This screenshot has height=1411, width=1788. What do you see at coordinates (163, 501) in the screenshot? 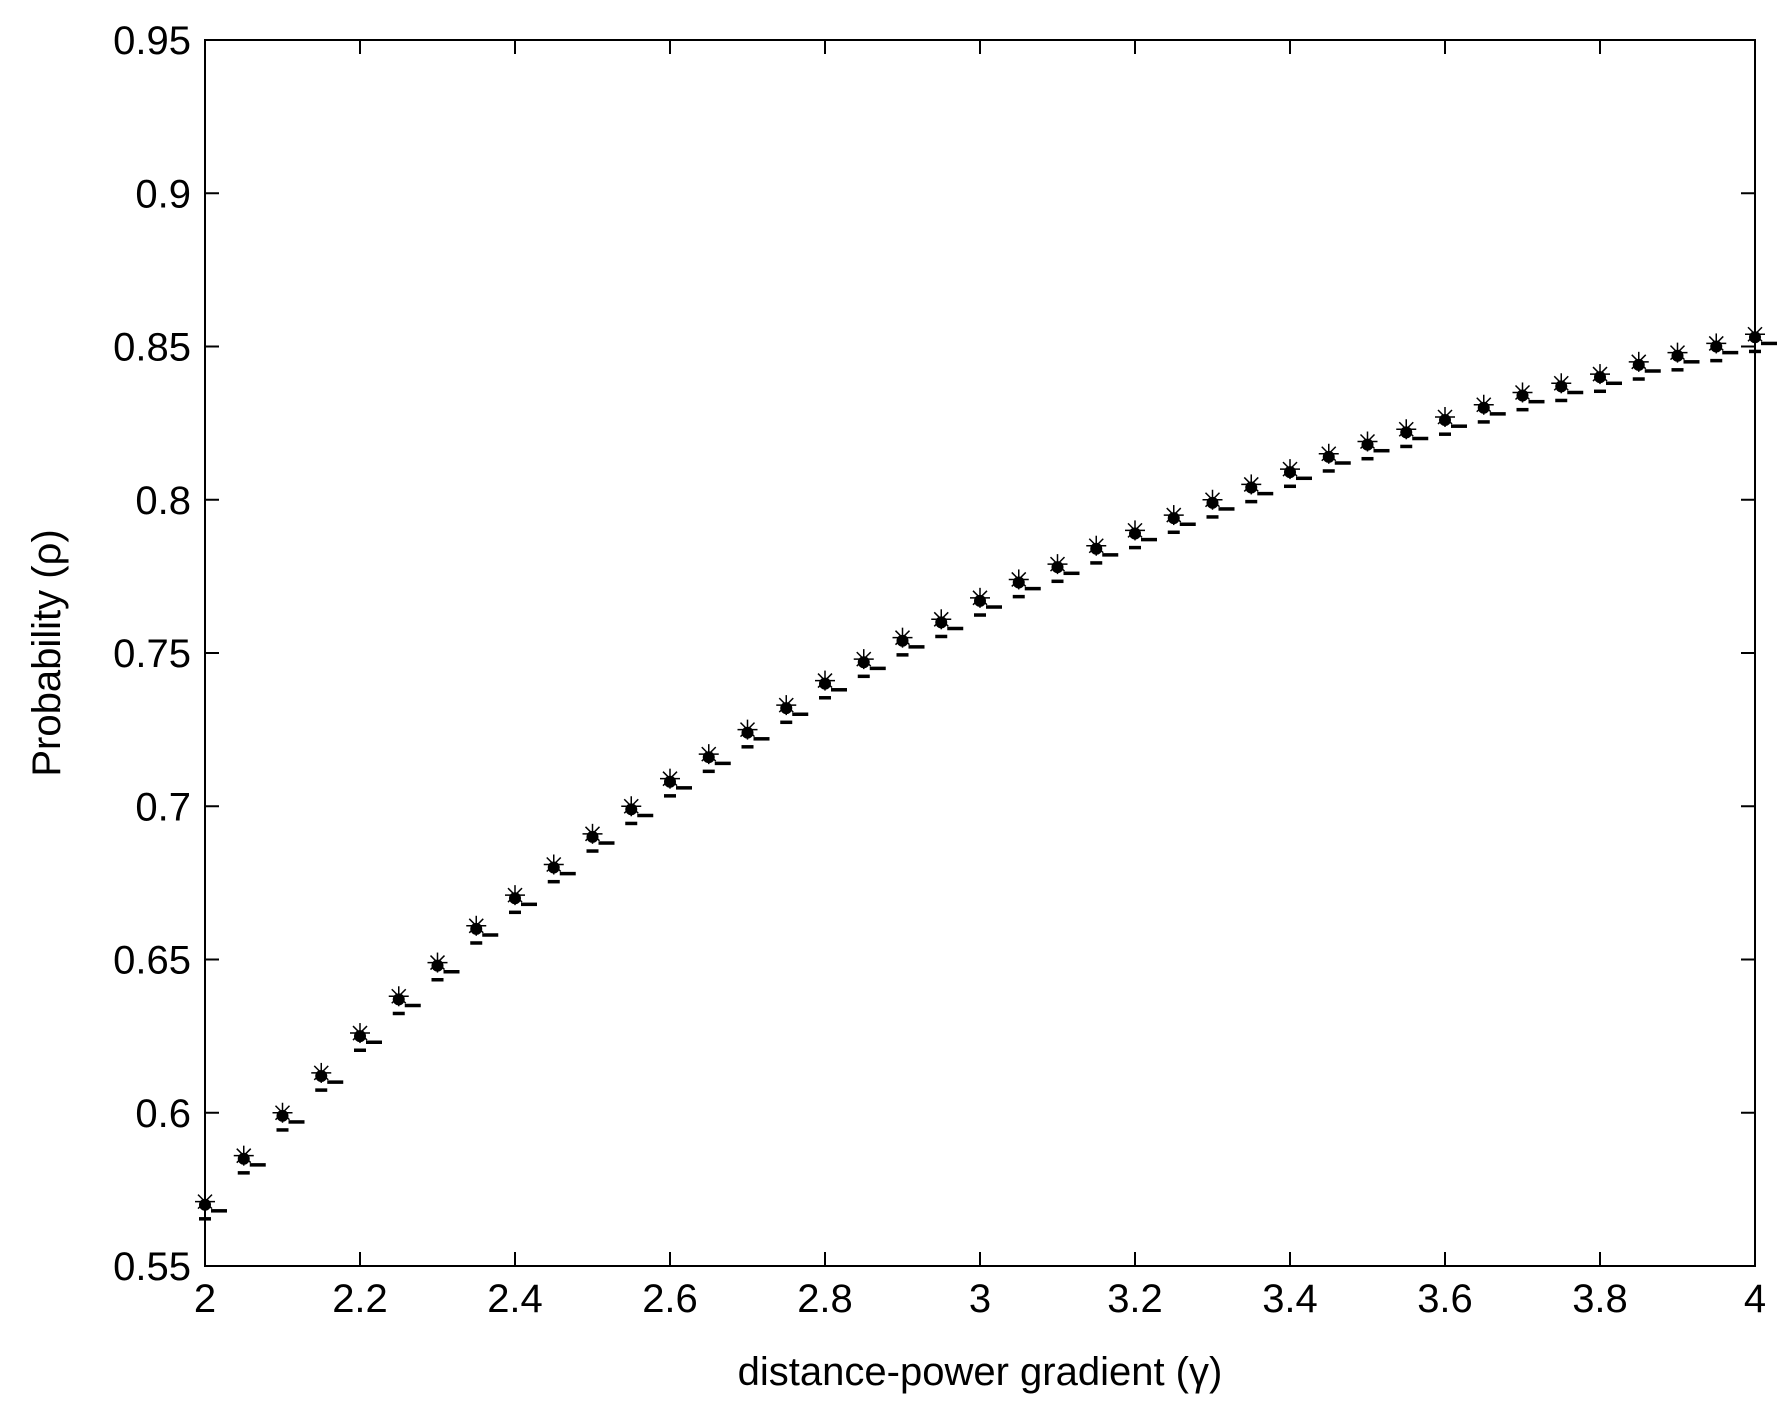
I see `y-tick-label: 0.8` at bounding box center [163, 501].